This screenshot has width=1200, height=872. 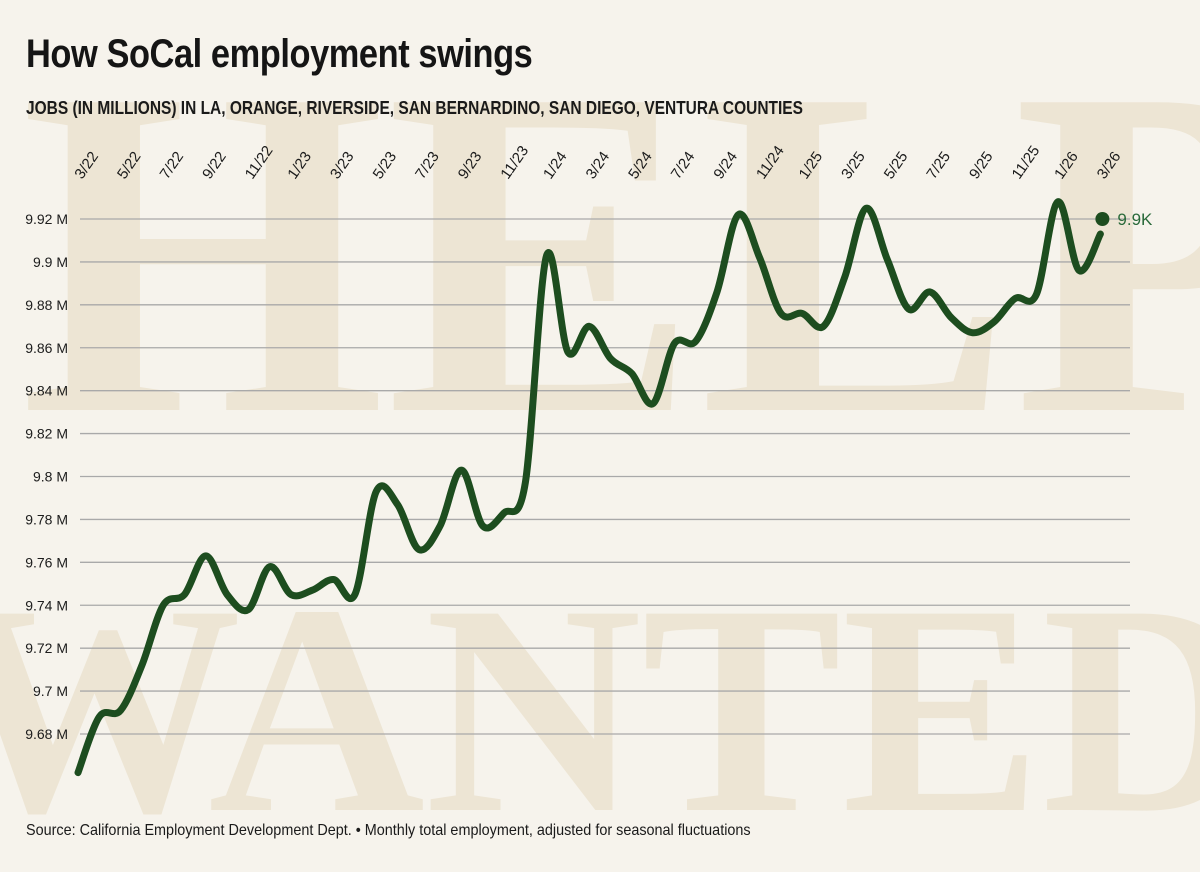 What do you see at coordinates (46, 348) in the screenshot?
I see `y-tick-label: 9.86 M` at bounding box center [46, 348].